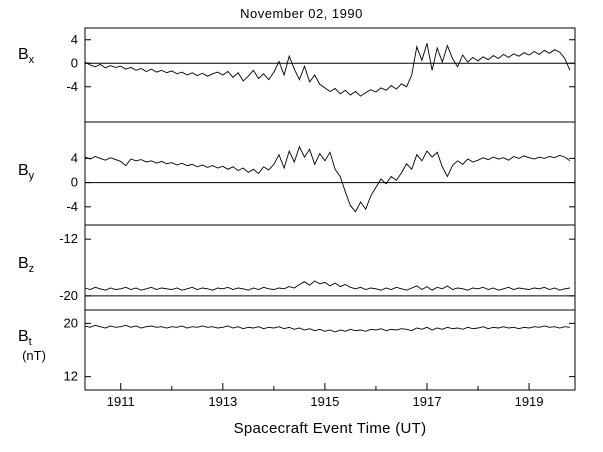 This screenshot has width=603, height=452. I want to click on y-axis-units-label: (nT), so click(34, 355).